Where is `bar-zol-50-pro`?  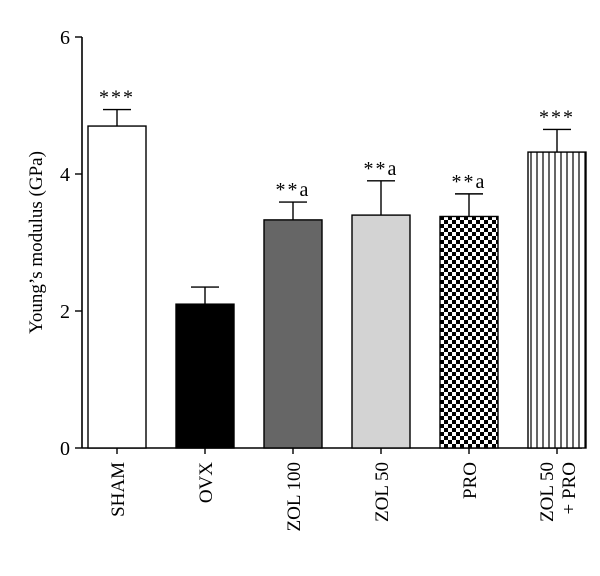 bar-zol-50-pro is located at coordinates (557, 300).